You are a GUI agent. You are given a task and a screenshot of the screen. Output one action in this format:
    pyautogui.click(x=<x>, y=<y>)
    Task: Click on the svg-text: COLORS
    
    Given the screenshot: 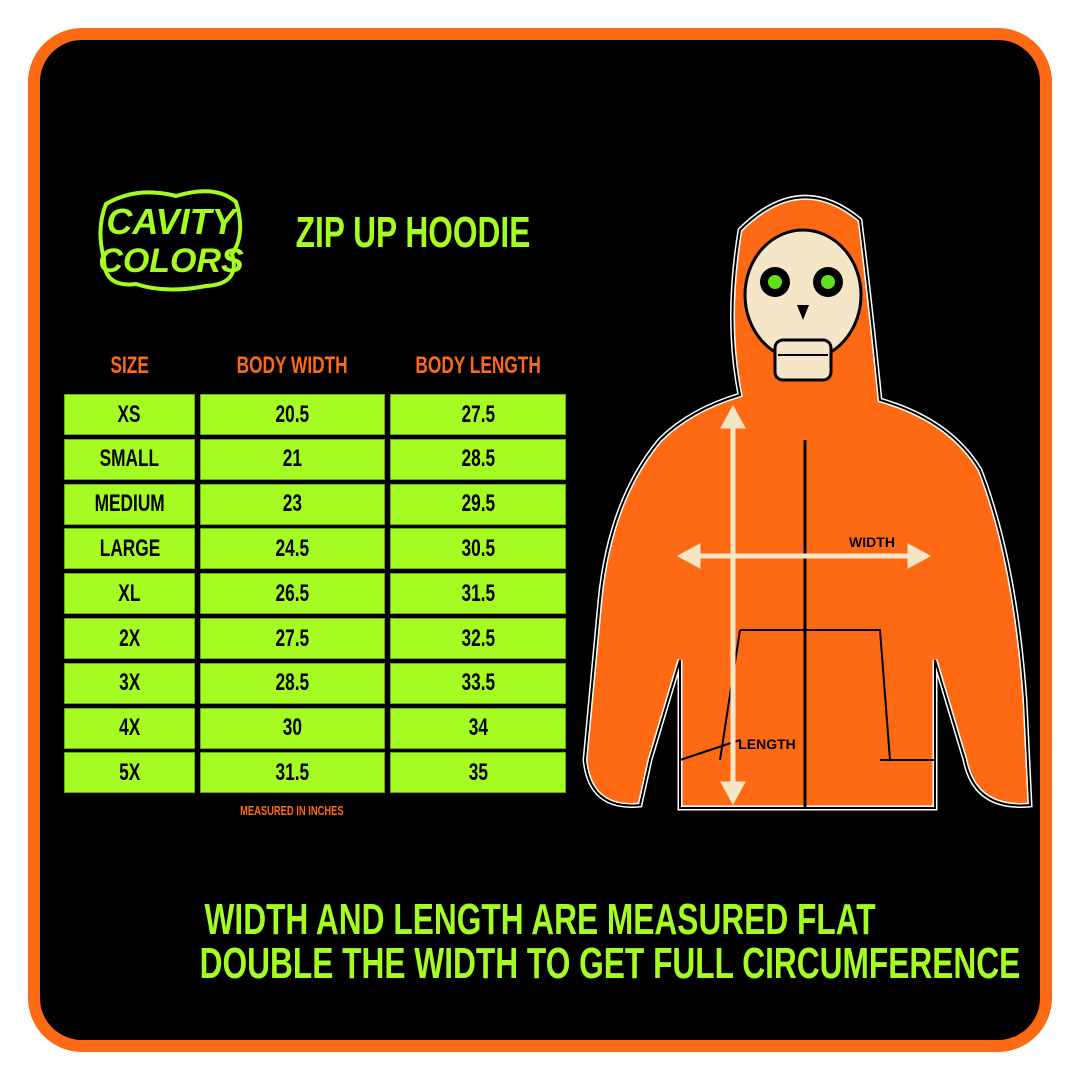 What is the action you would take?
    pyautogui.click(x=171, y=261)
    